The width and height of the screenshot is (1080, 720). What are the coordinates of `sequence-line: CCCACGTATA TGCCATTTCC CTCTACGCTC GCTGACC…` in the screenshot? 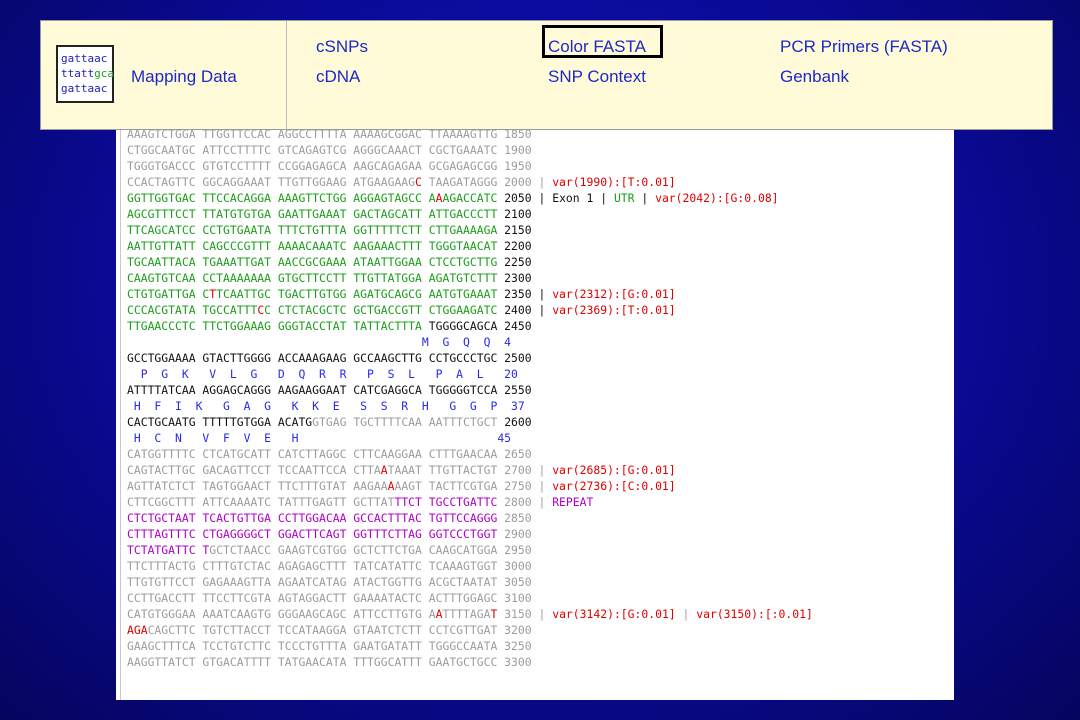 It's located at (470, 310).